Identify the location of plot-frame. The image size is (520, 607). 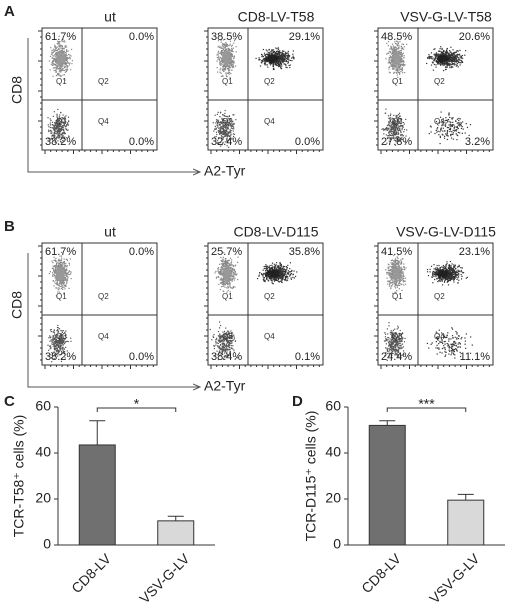
(99, 89).